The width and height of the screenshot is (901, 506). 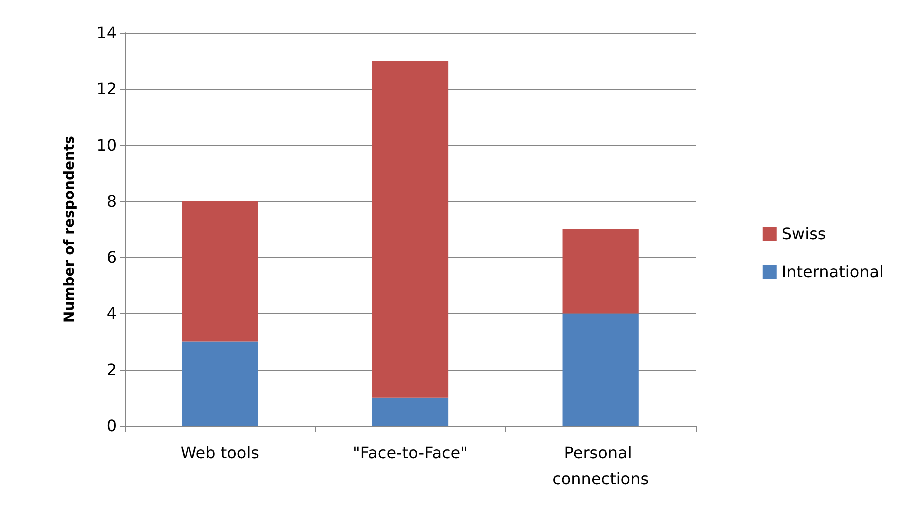 I want to click on legend-label: International, so click(x=833, y=272).